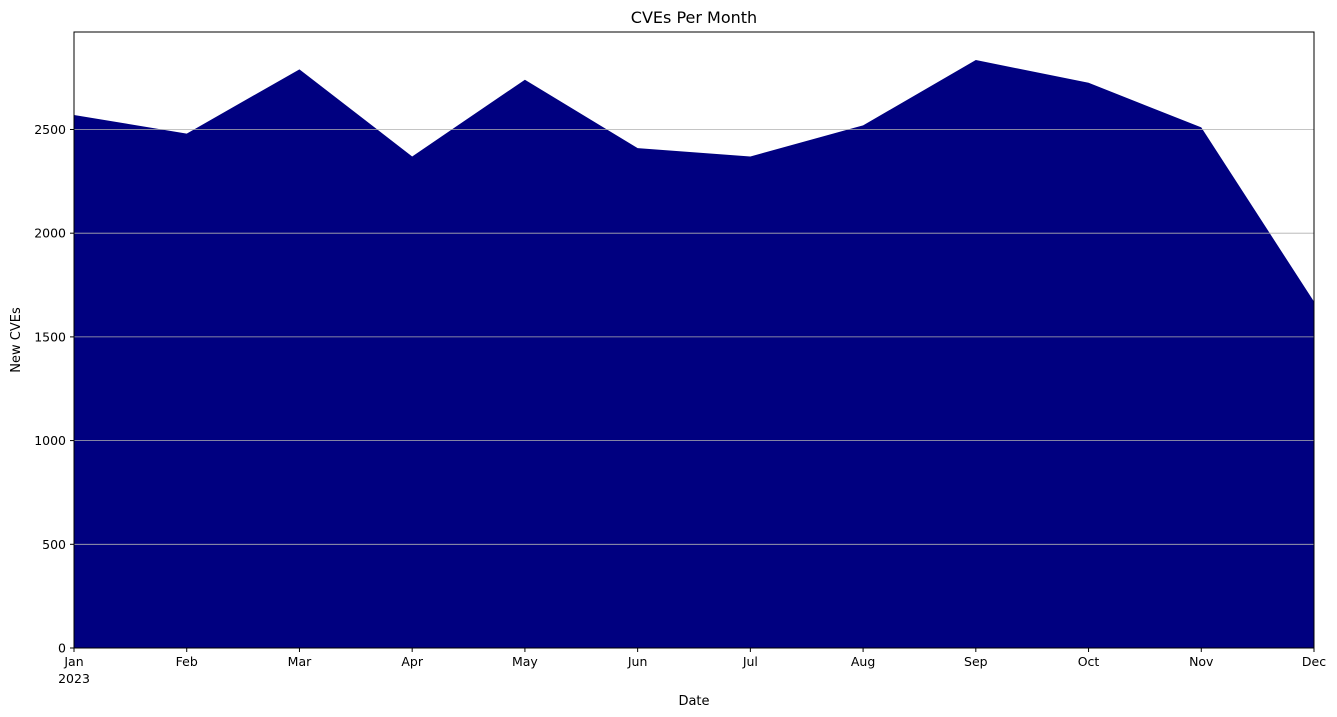 The width and height of the screenshot is (1337, 717). Describe the element at coordinates (692, 667) in the screenshot. I see `x-axis: Jan Feb Mar Apr May Jun Jul Aug Sep Oct Nov Dec 2023` at that location.